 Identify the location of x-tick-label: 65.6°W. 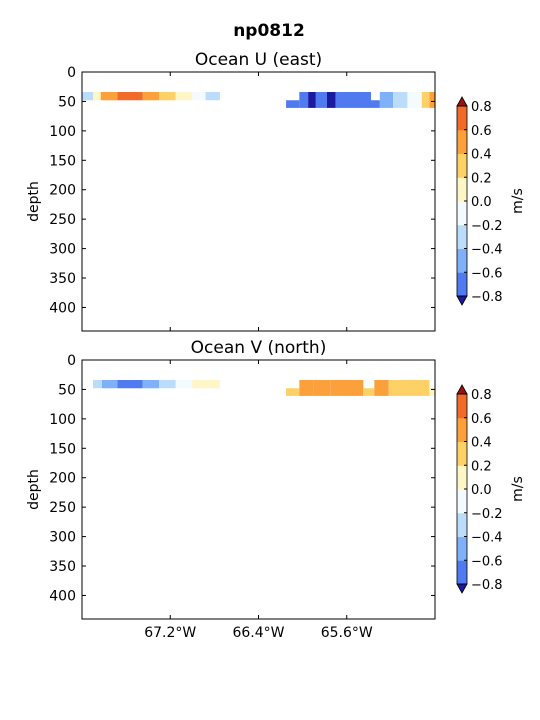
(347, 633).